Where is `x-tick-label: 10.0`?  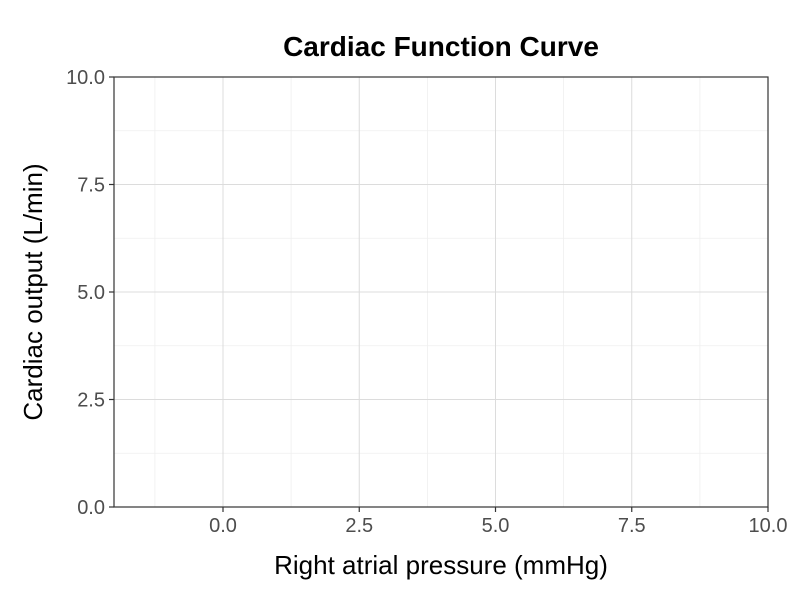 x-tick-label: 10.0 is located at coordinates (768, 526).